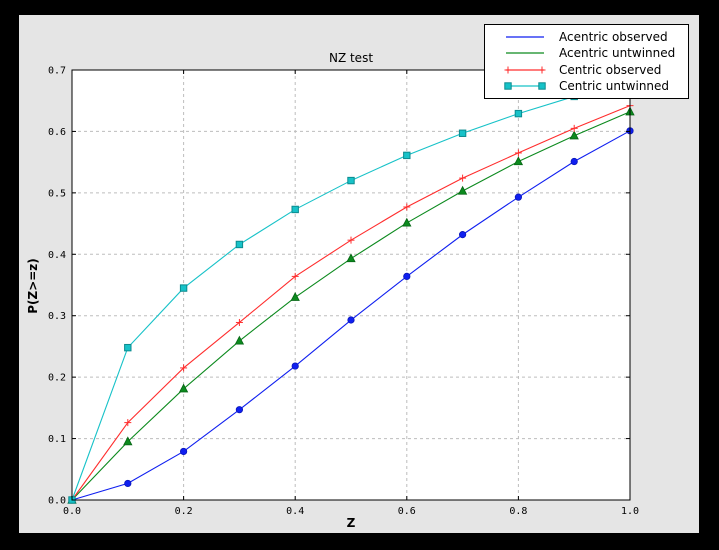  What do you see at coordinates (351, 58) in the screenshot?
I see `chart-title: NZ test` at bounding box center [351, 58].